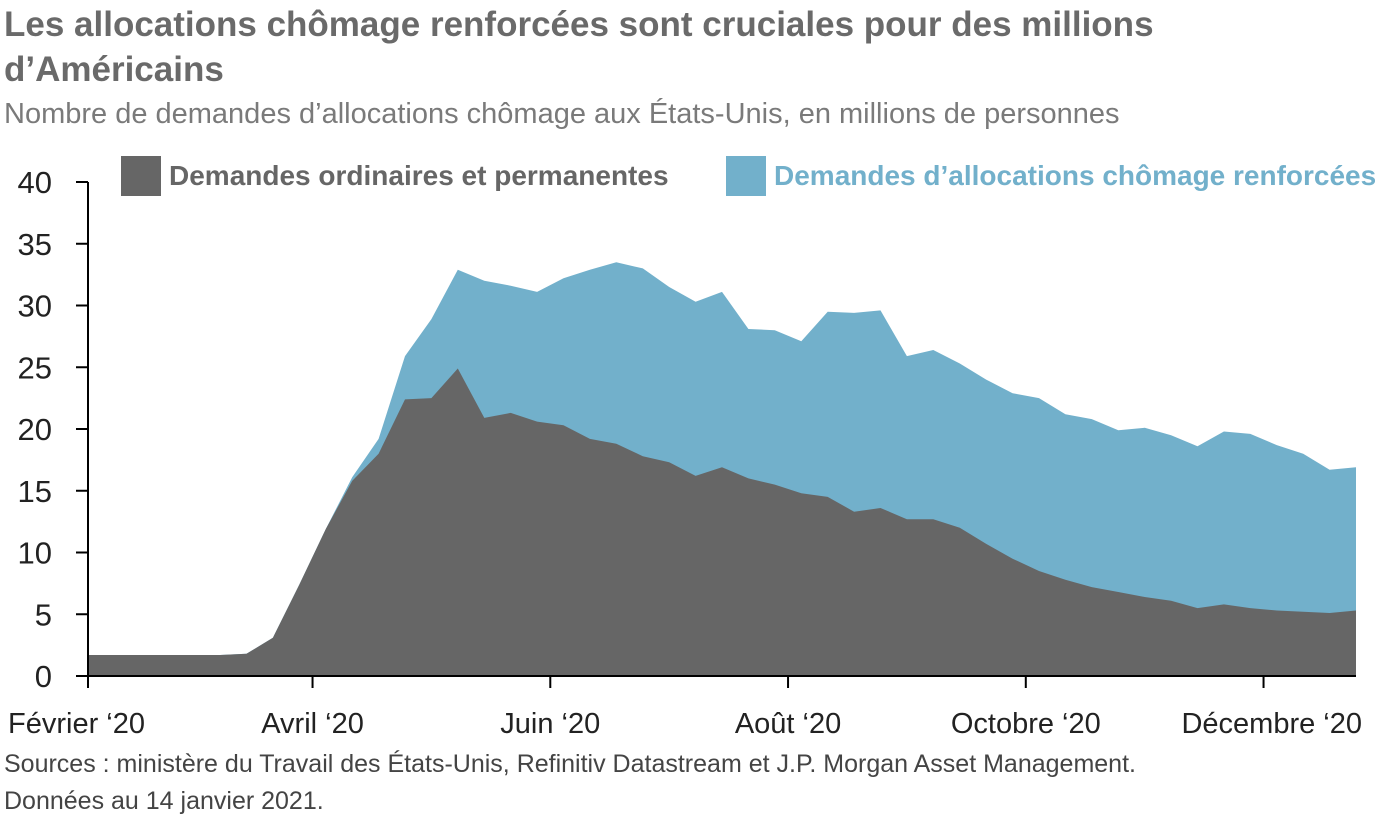 This screenshot has height=820, width=1375. I want to click on y-tick-label: 15, so click(35, 491).